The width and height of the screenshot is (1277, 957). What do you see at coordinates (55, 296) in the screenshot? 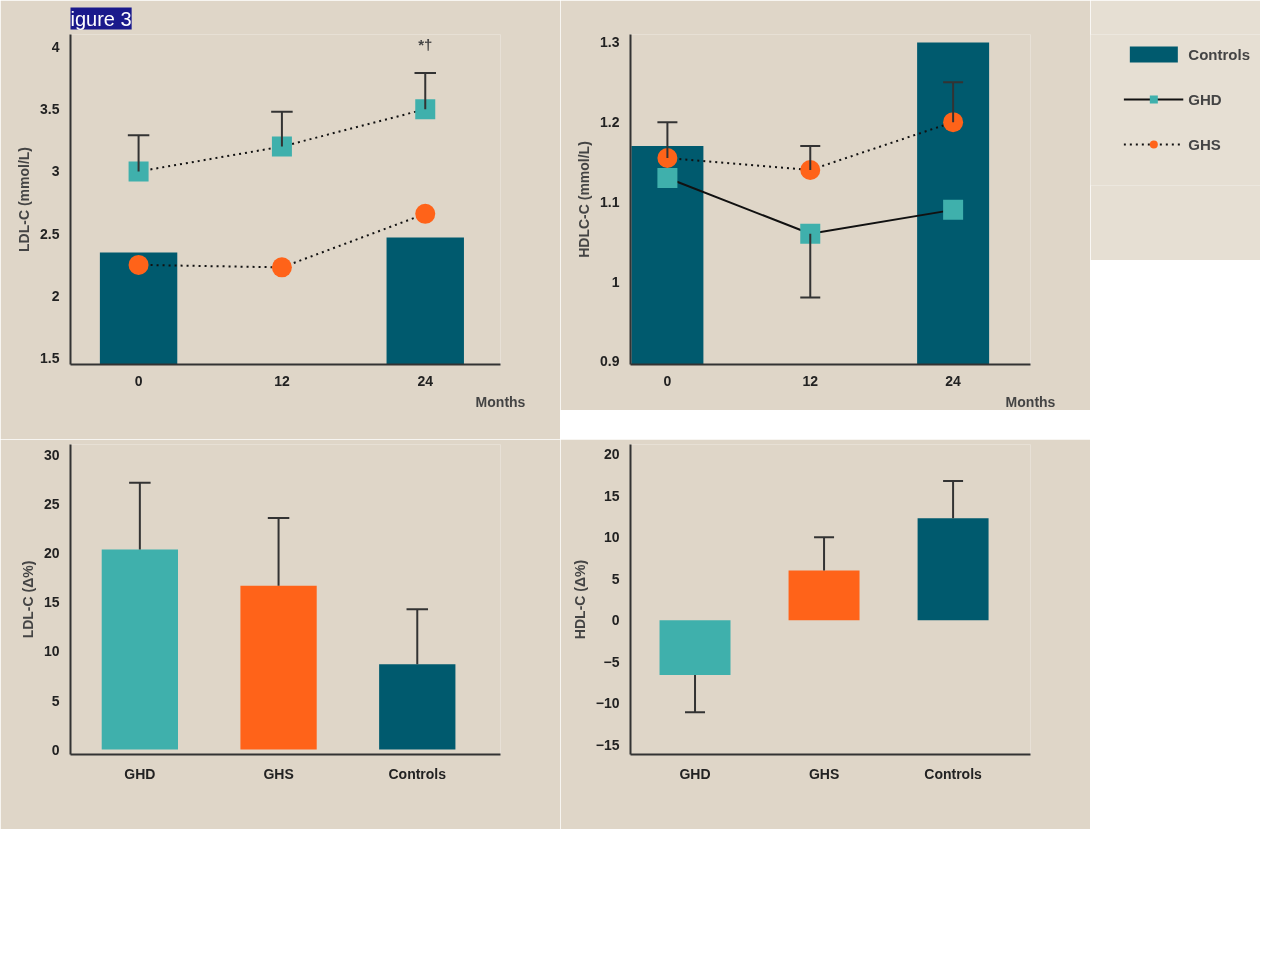
I see `y-tick-label: 2` at bounding box center [55, 296].